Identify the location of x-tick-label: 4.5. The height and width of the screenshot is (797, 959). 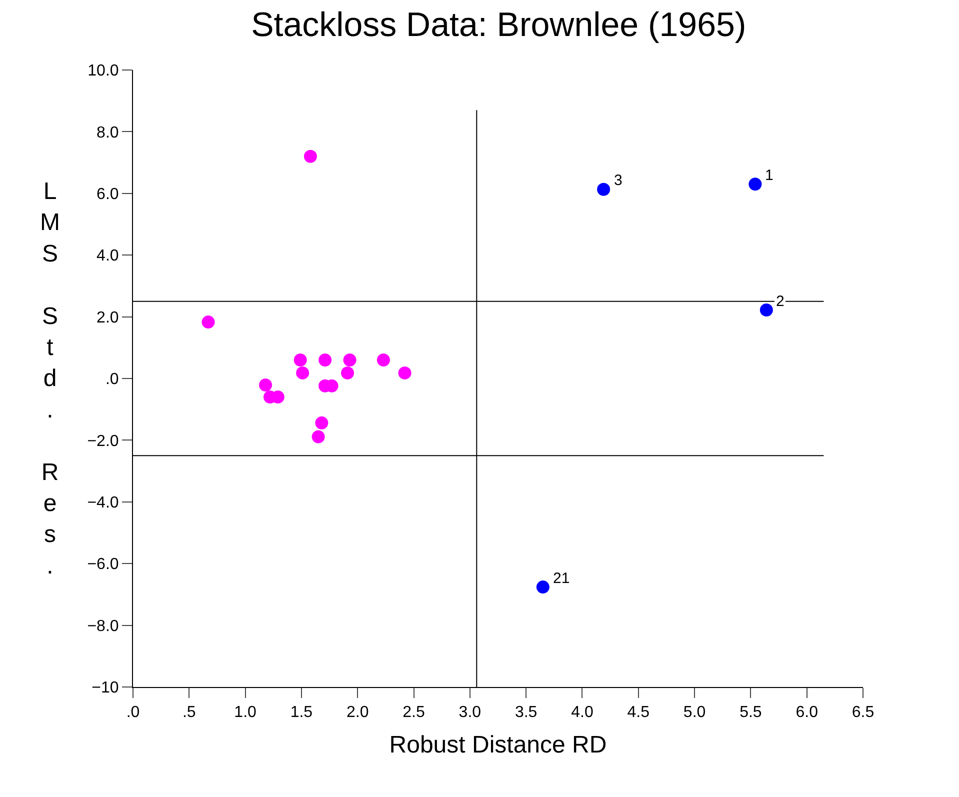
(638, 713).